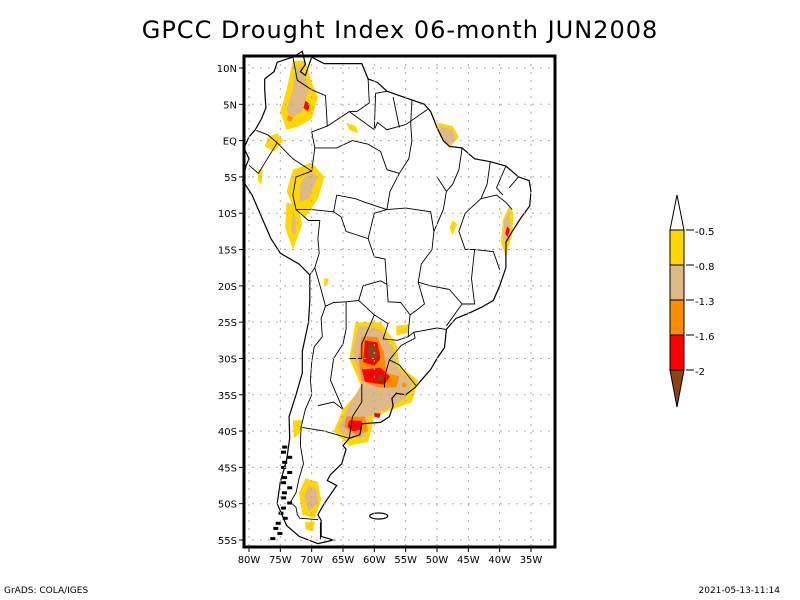 The width and height of the screenshot is (800, 600). What do you see at coordinates (379, 516) in the screenshot?
I see `falkland-islands` at bounding box center [379, 516].